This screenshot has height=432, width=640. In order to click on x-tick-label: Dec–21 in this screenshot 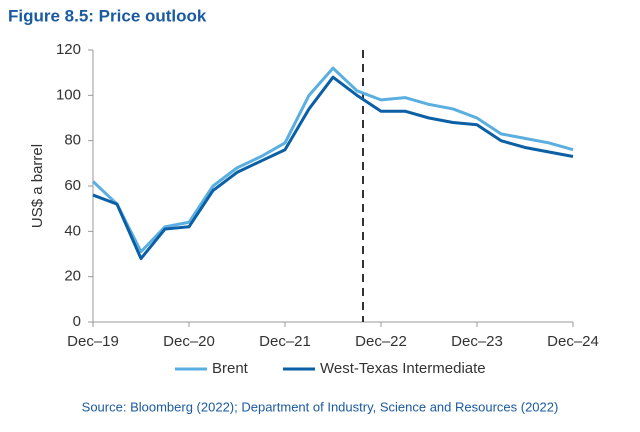, I will do `click(285, 341)`.